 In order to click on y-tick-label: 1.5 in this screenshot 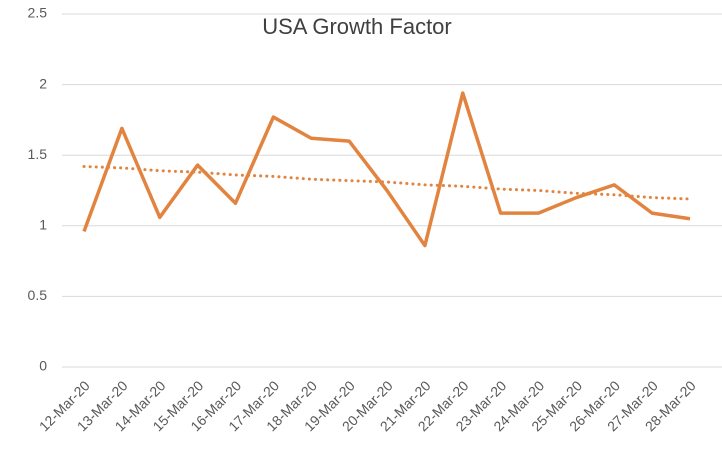, I will do `click(38, 154)`.